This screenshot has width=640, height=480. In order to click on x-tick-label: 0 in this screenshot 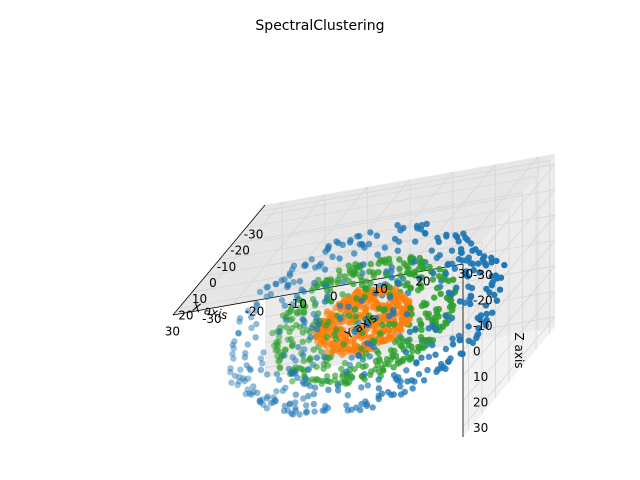, I will do `click(213, 283)`.